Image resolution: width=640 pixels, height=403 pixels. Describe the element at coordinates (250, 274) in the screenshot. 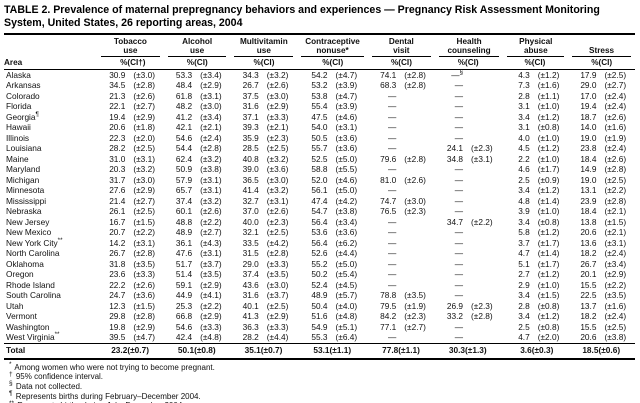

I see `percent-cell: 37.4` at that location.